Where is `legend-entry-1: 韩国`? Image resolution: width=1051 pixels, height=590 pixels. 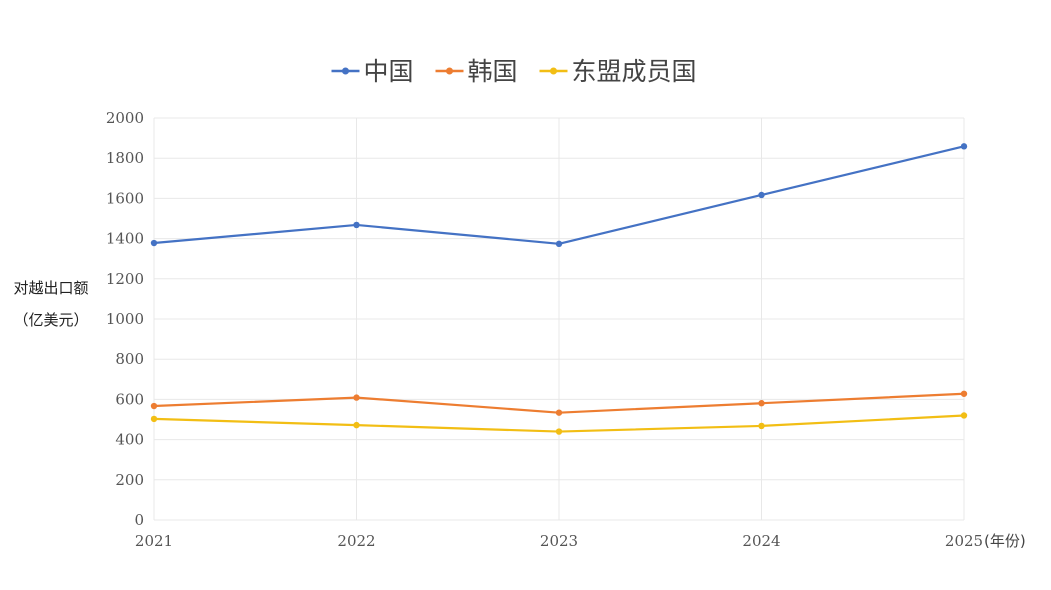 legend-entry-1: 韩国 is located at coordinates (476, 71).